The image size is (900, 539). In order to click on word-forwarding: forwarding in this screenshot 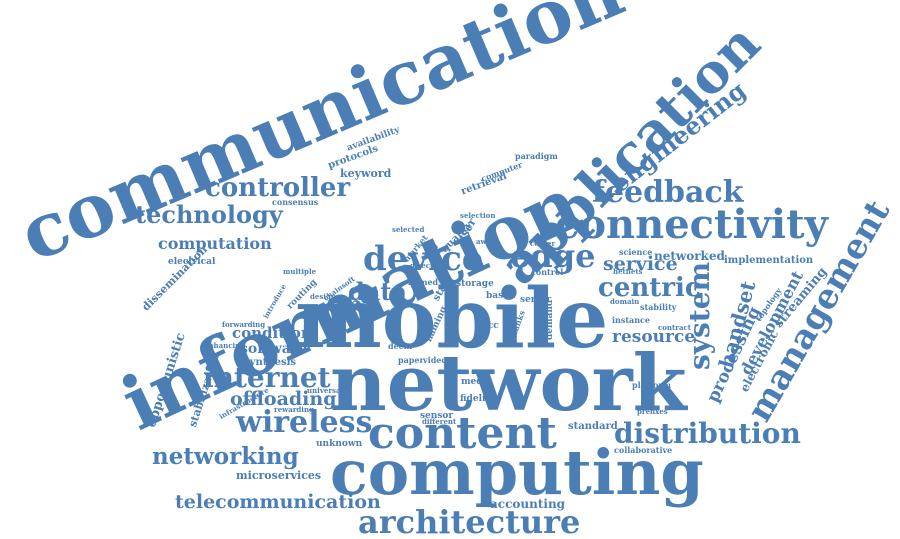, I will do `click(244, 324)`.